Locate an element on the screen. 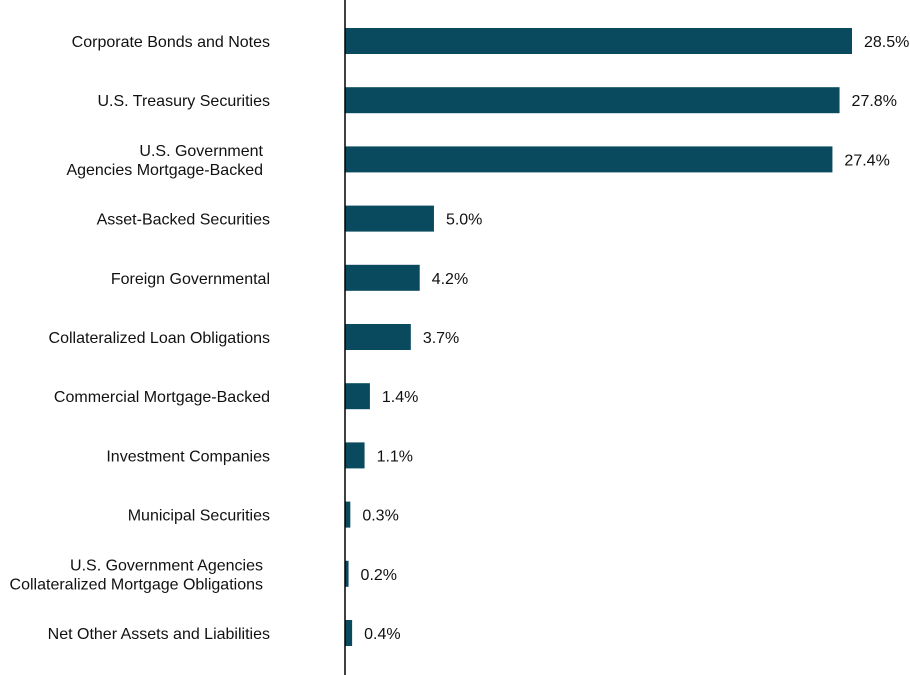  value-label: 0.2% is located at coordinates (379, 575).